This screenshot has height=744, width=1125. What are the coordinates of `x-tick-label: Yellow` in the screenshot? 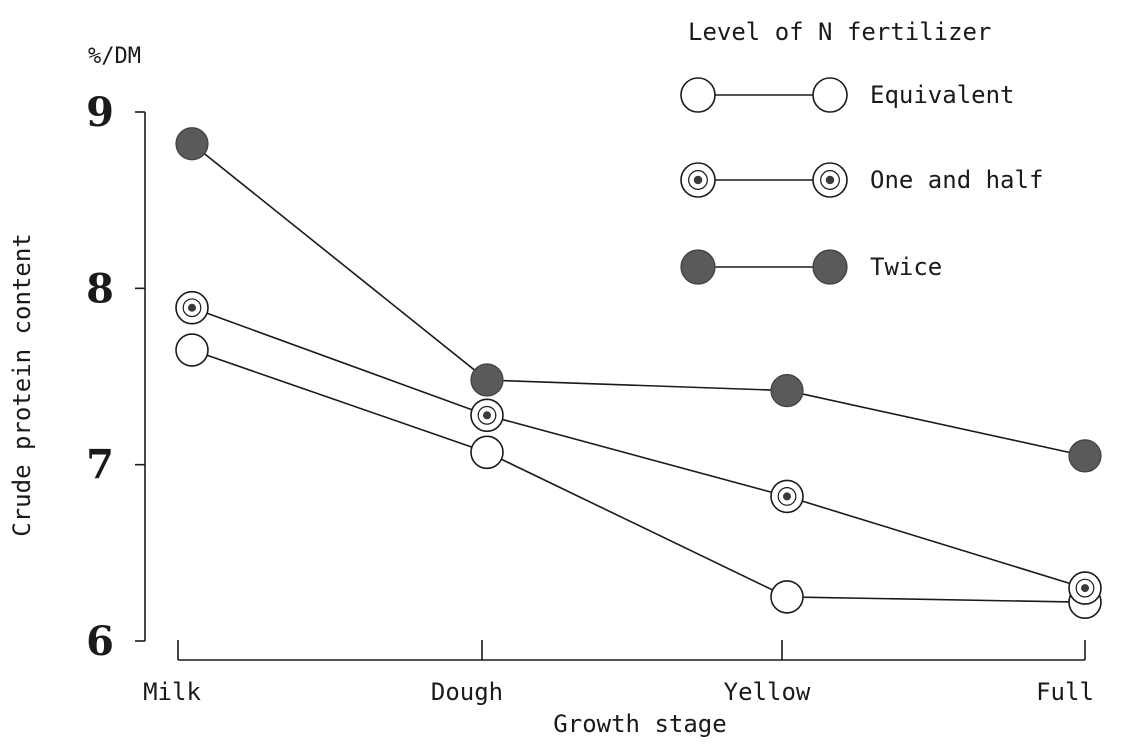 It's located at (767, 692).